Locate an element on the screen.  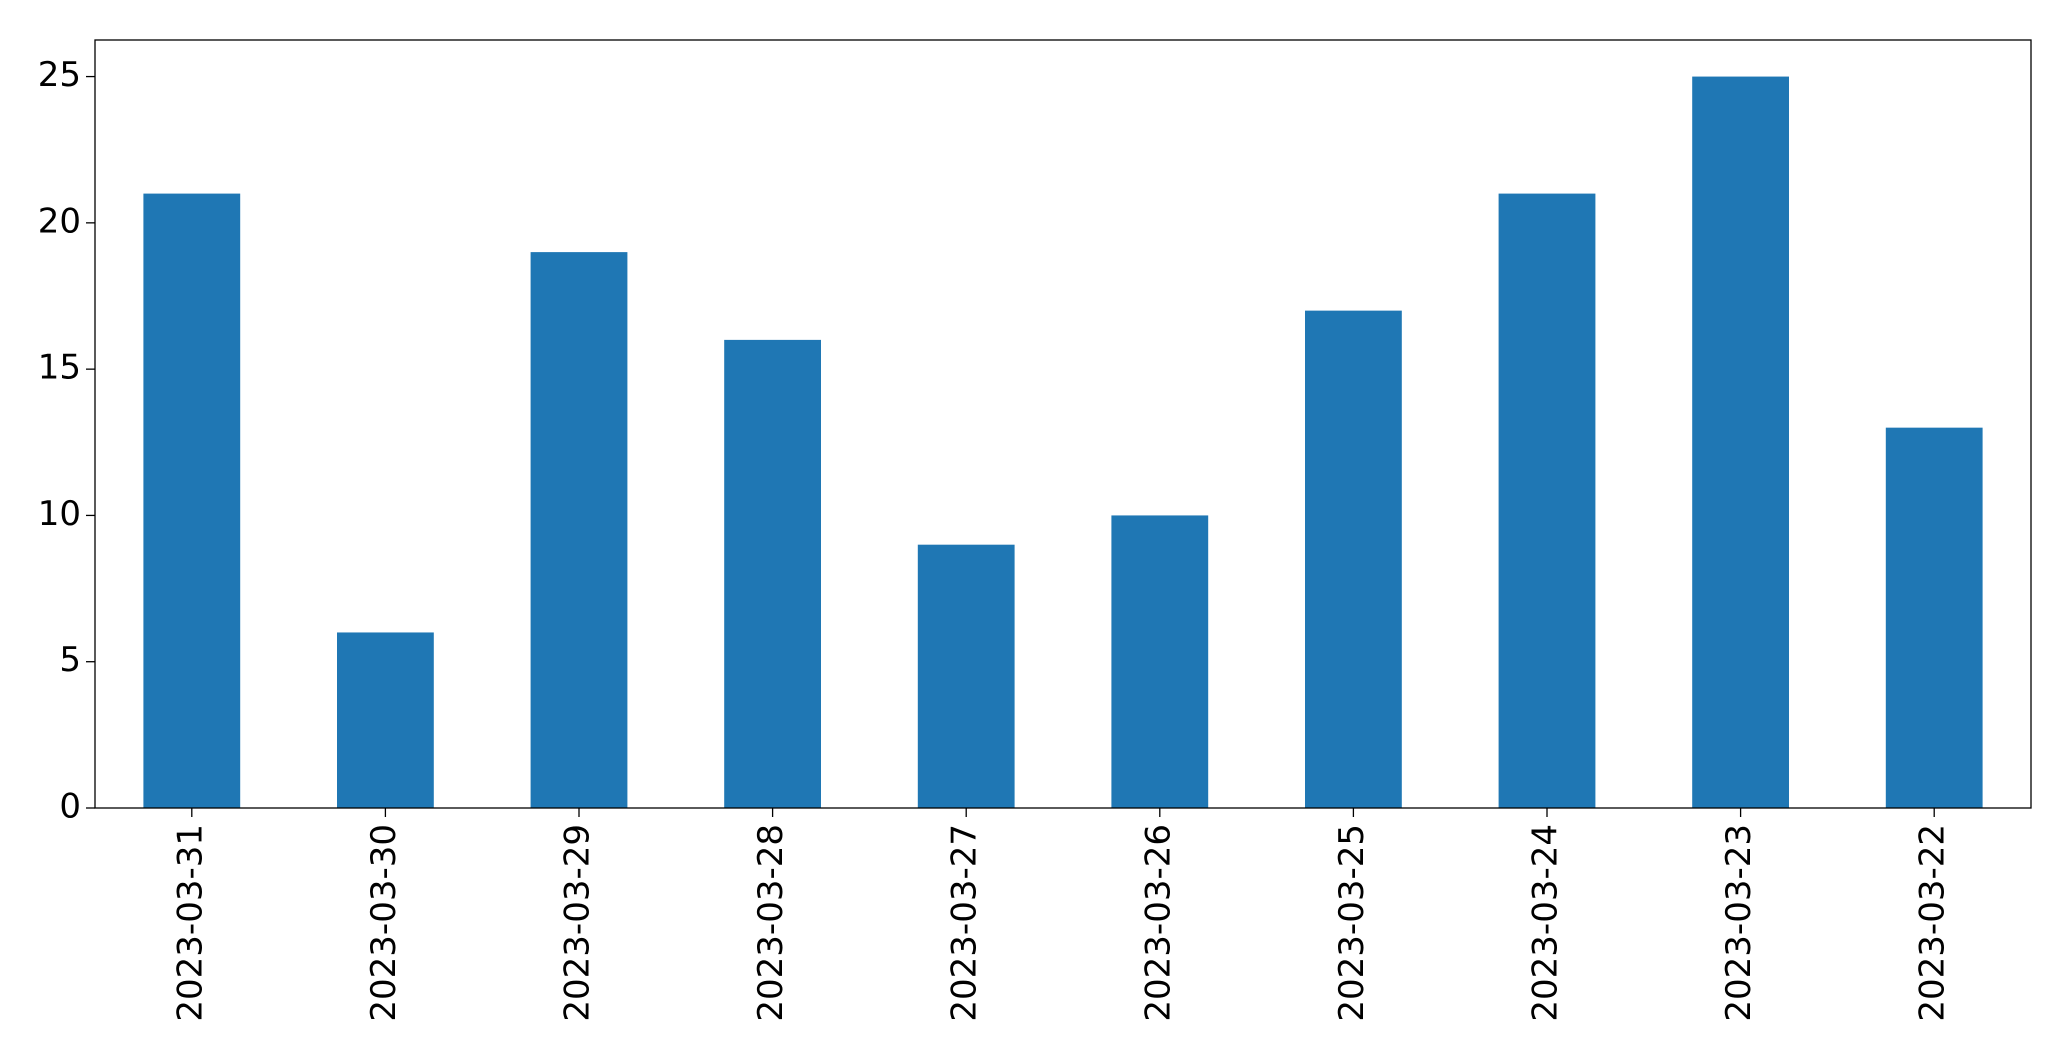
x-tick-label: 2023-03-26 is located at coordinates (1158, 923).